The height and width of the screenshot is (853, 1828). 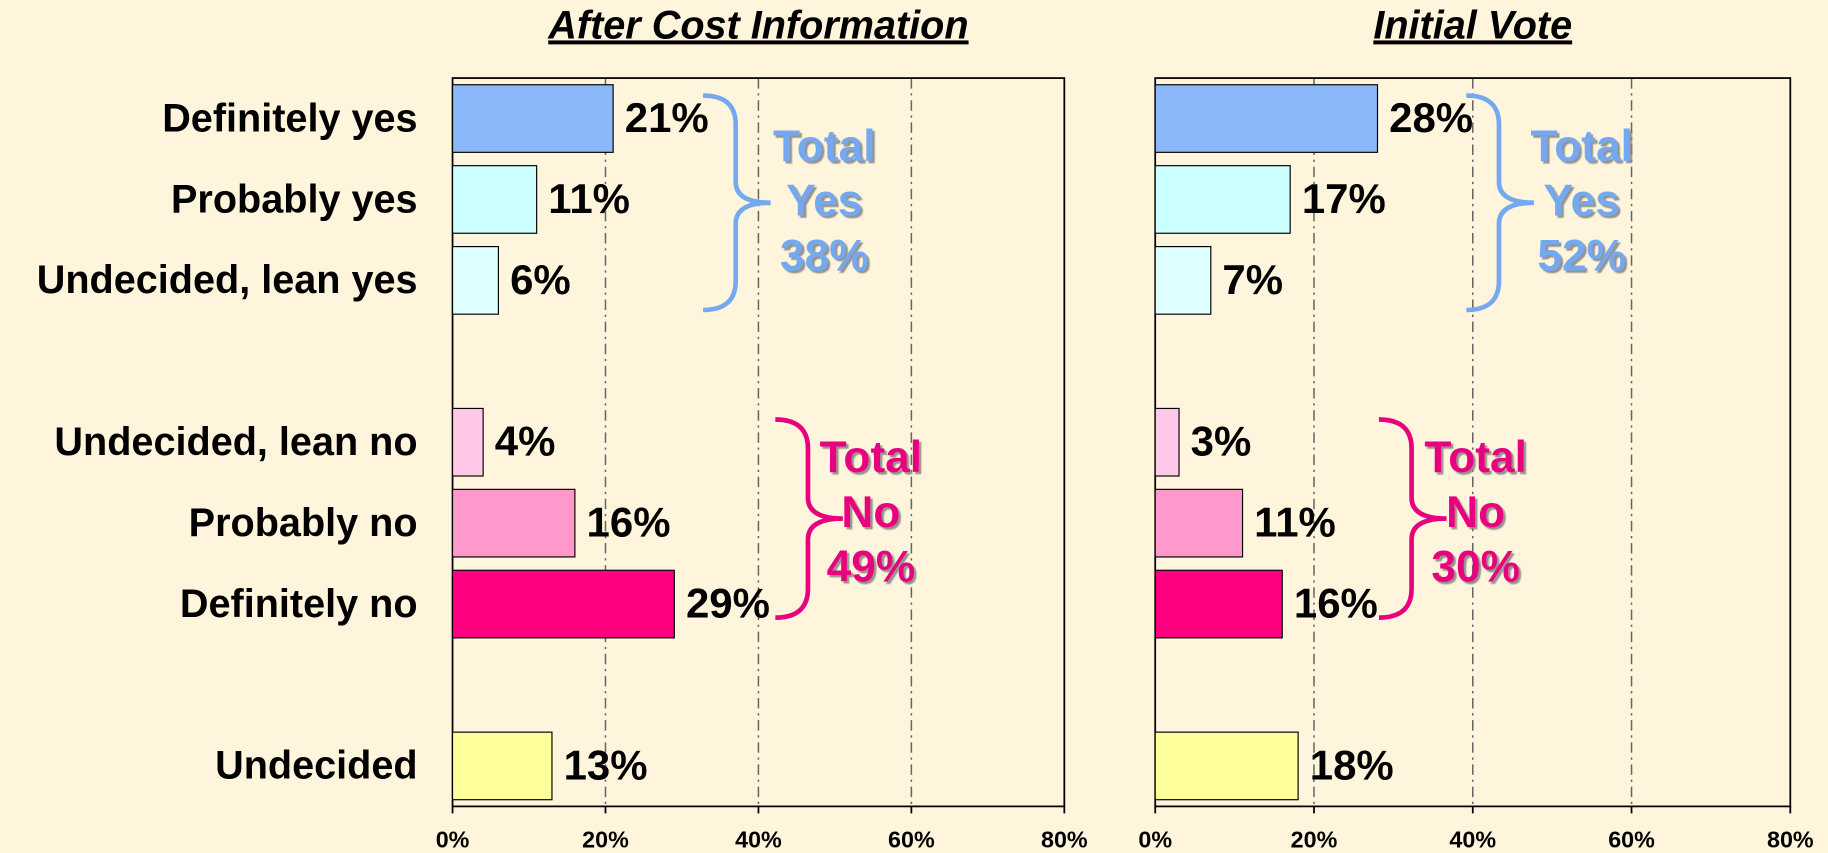 I want to click on y-tick-label: Undecided, lean no, so click(x=235, y=442).